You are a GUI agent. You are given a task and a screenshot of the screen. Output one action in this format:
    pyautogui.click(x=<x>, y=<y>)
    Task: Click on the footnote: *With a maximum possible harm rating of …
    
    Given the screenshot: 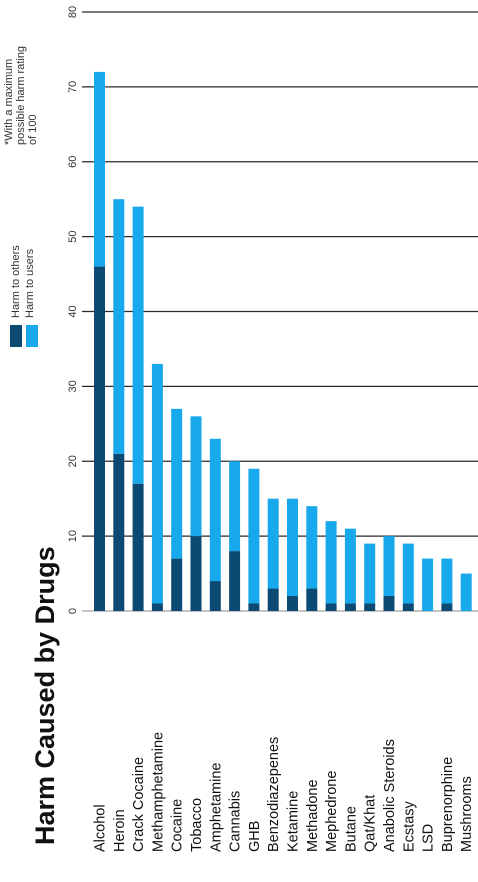 What is the action you would take?
    pyautogui.click(x=21, y=94)
    